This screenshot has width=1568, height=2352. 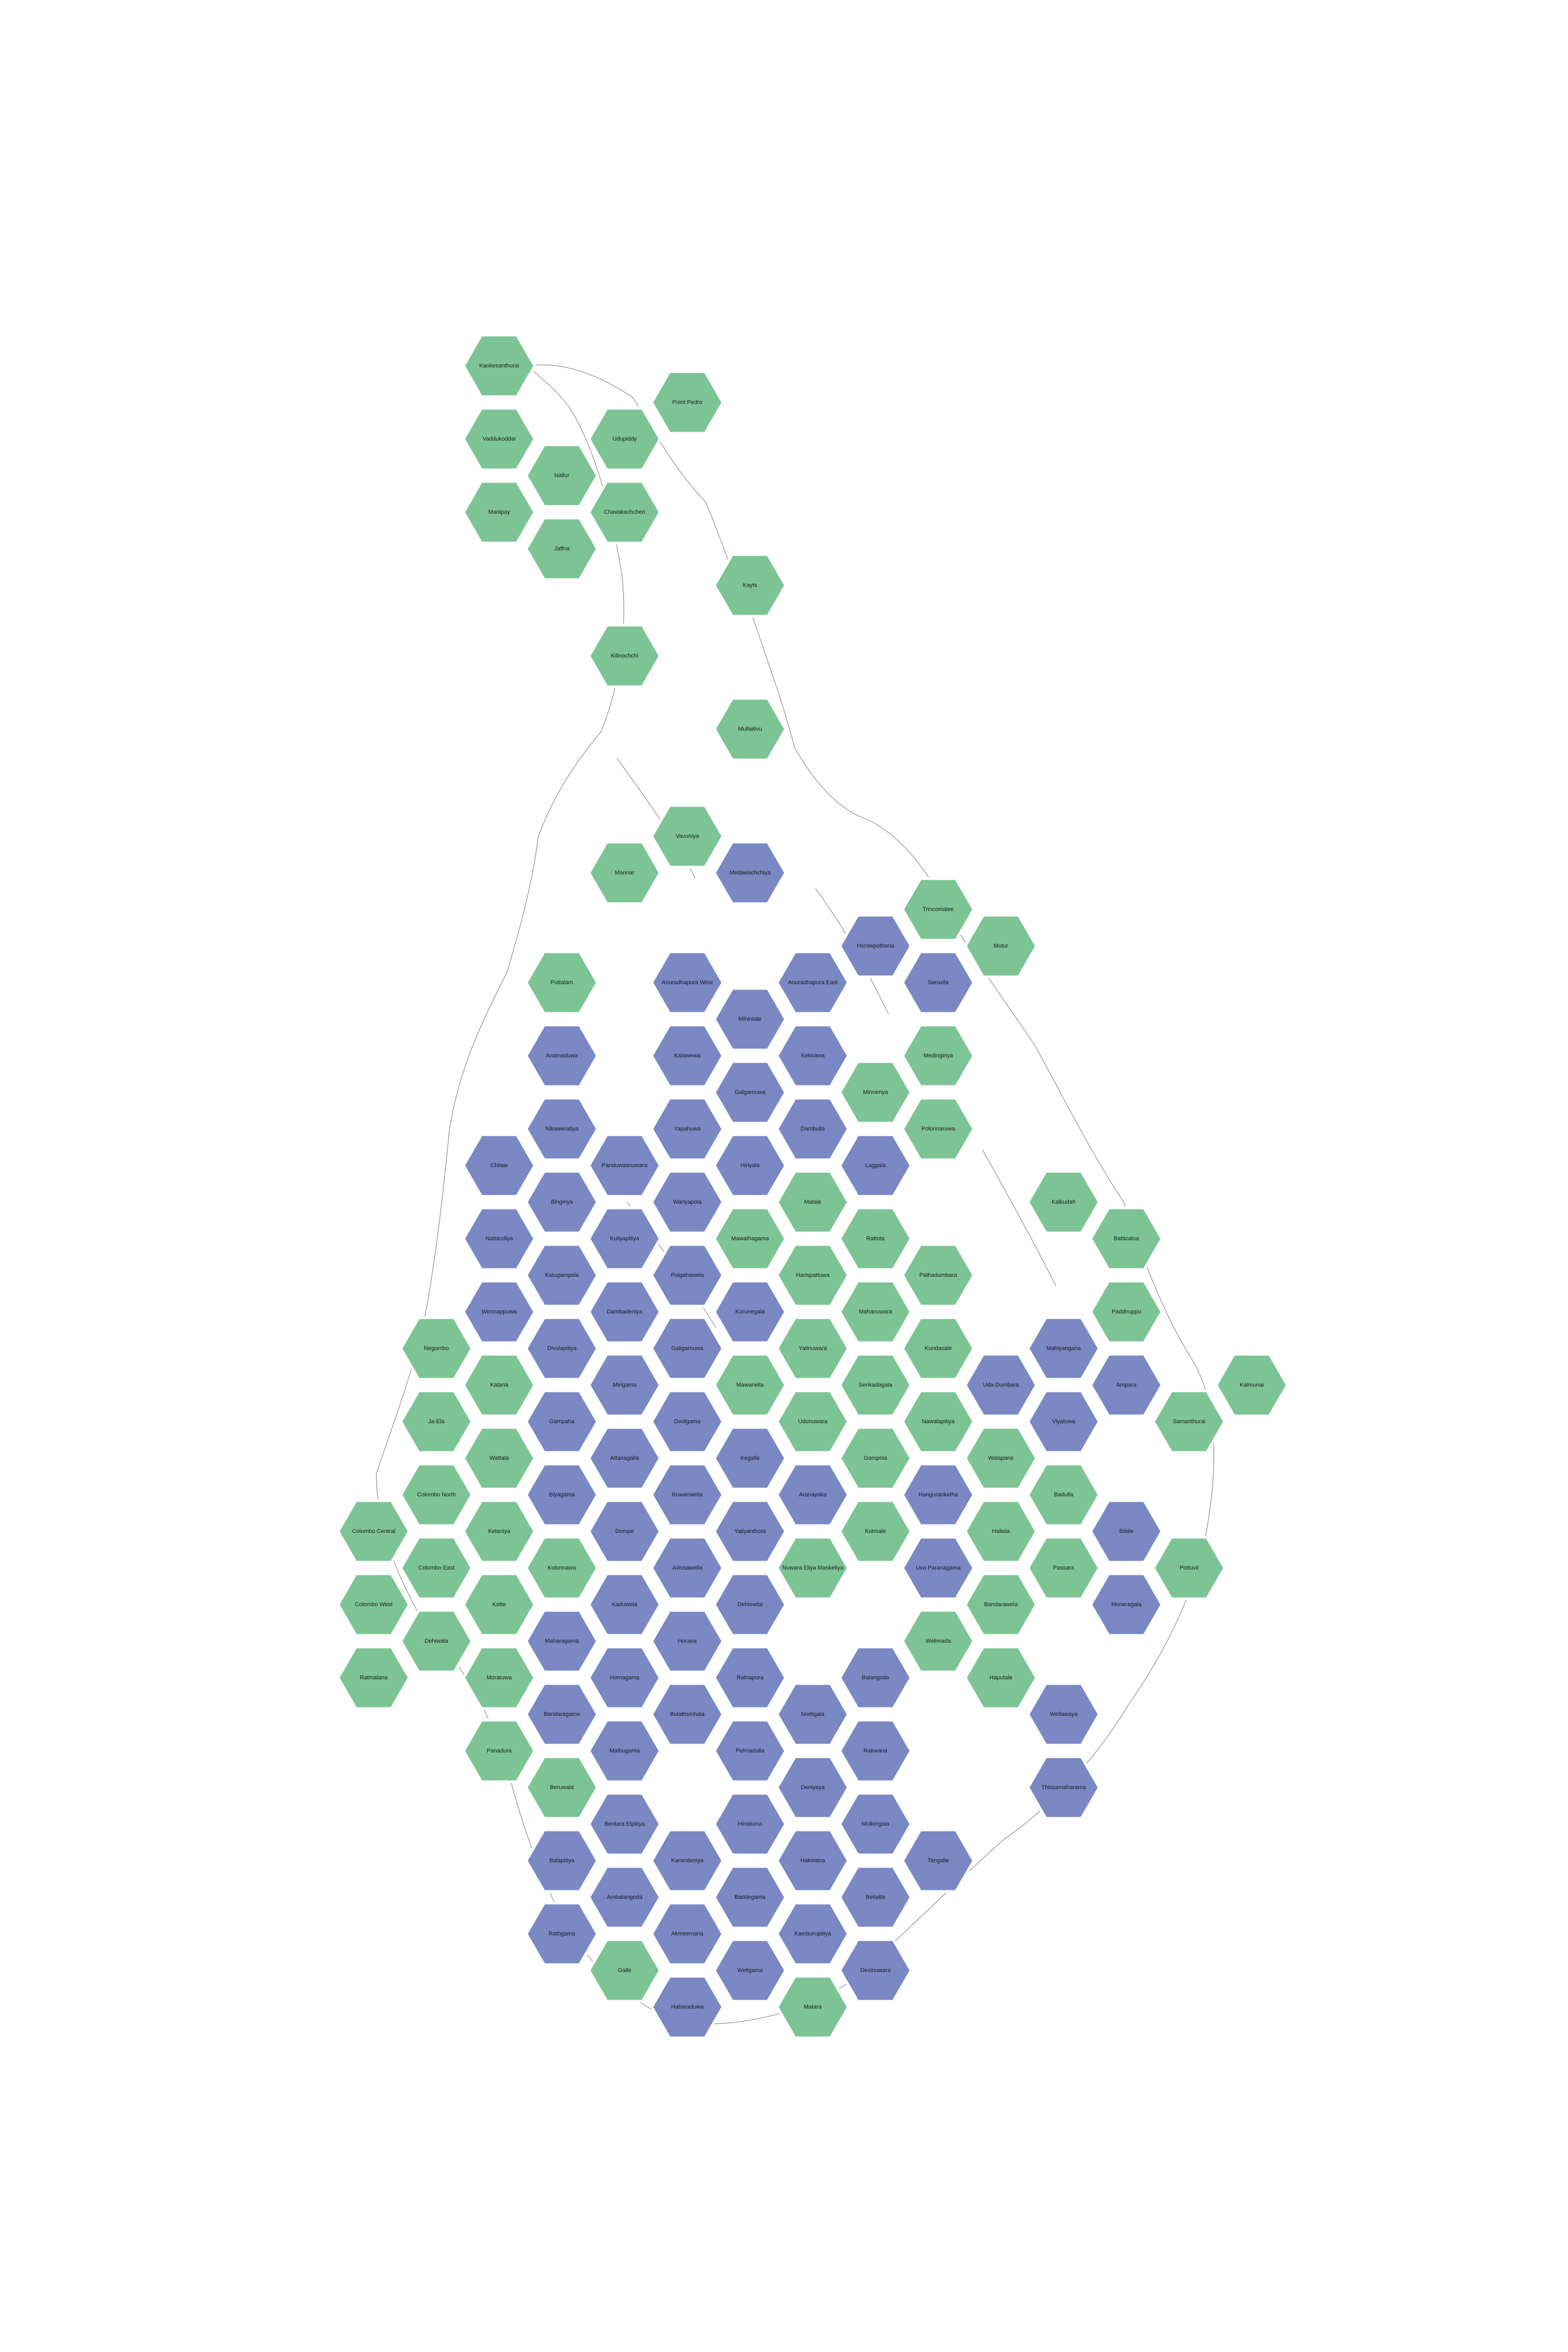 What do you see at coordinates (499, 1677) in the screenshot?
I see `electorate-moratuwa: Moratuwa` at bounding box center [499, 1677].